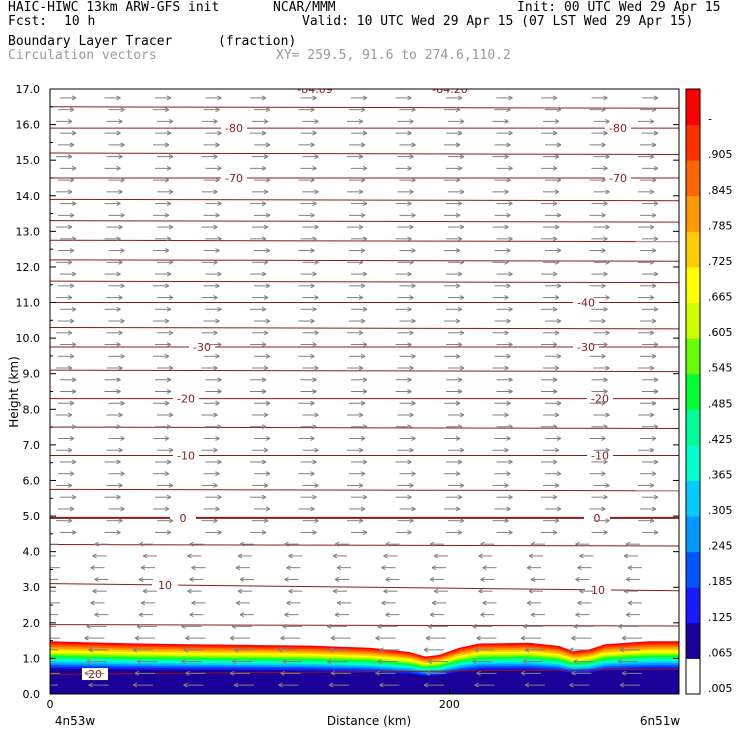  I want to click on colorbar-label: .665, so click(720, 297).